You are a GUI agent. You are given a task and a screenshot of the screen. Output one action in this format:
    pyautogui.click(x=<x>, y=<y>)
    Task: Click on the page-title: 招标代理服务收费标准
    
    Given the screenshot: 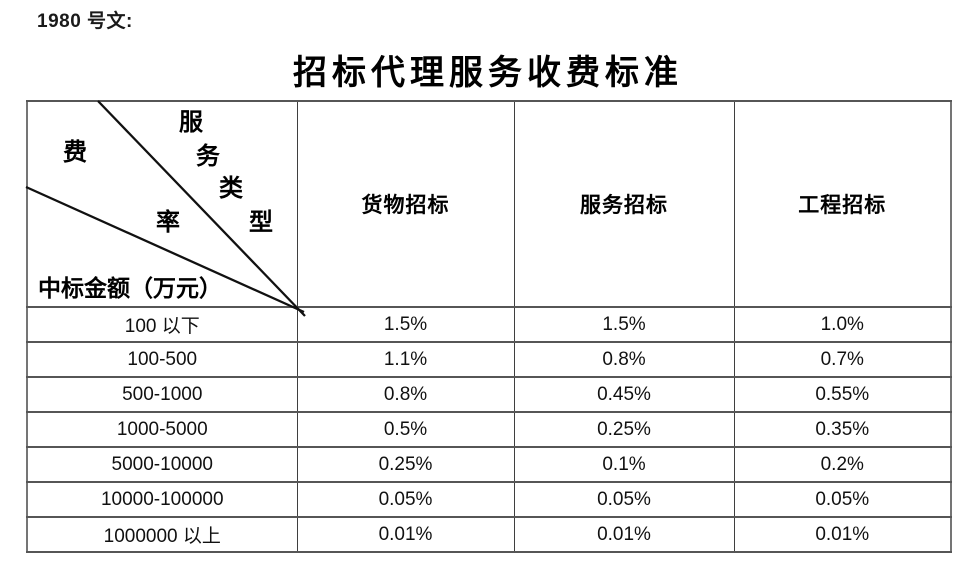 What is the action you would take?
    pyautogui.click(x=488, y=73)
    